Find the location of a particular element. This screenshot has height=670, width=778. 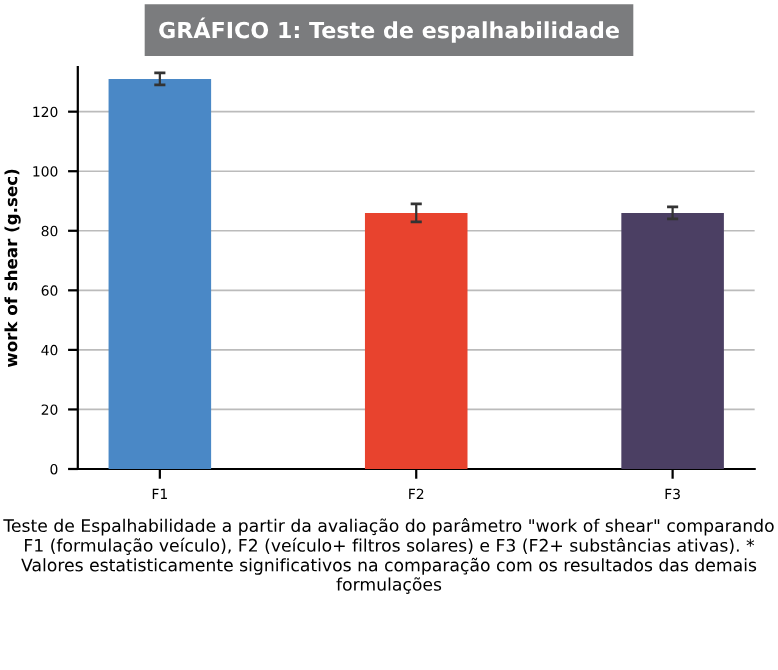

chart-title: GRÁFICO 1: Teste de espalhabilidade is located at coordinates (389, 30).